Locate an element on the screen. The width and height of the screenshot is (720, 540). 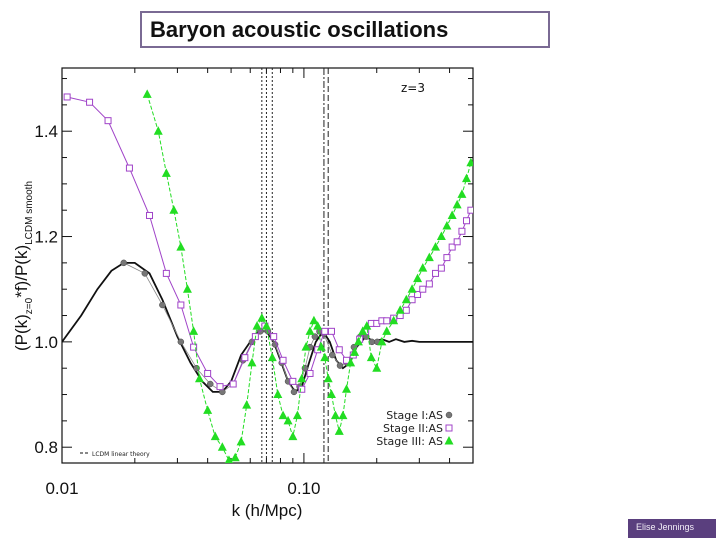
y-tick-label: 1.4 is located at coordinates (46, 131).